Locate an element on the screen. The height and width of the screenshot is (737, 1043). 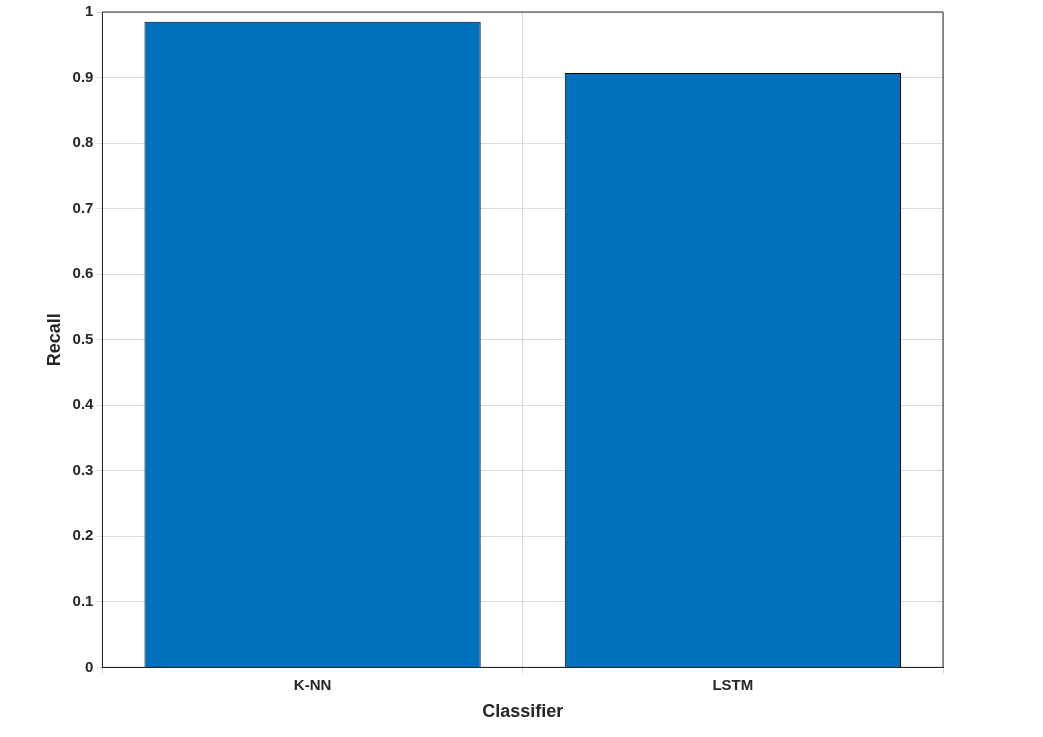
y-tick-label: 0.7 is located at coordinates (83, 207).